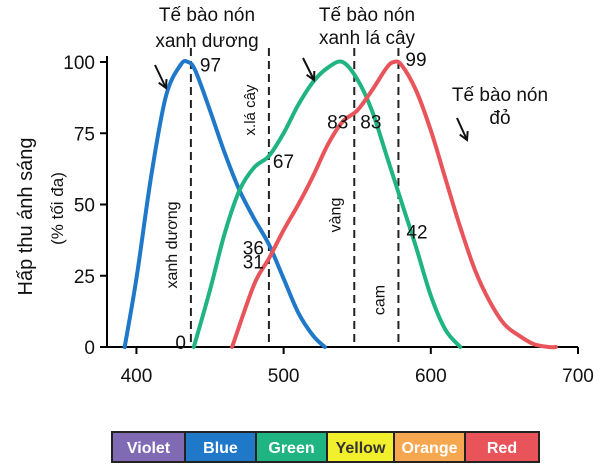 The height and width of the screenshot is (464, 604). Describe the element at coordinates (84, 206) in the screenshot. I see `y-tick-label: 50` at that location.